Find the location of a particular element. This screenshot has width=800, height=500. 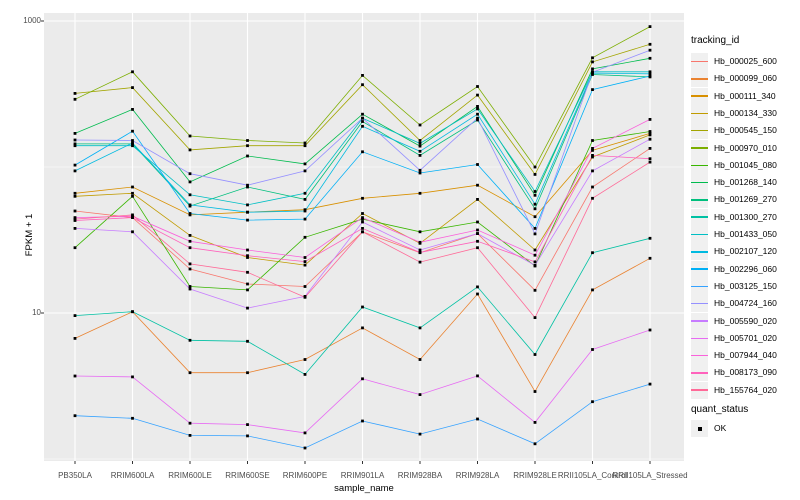

legend-item-label: Hb_000545_150 is located at coordinates (745, 130).